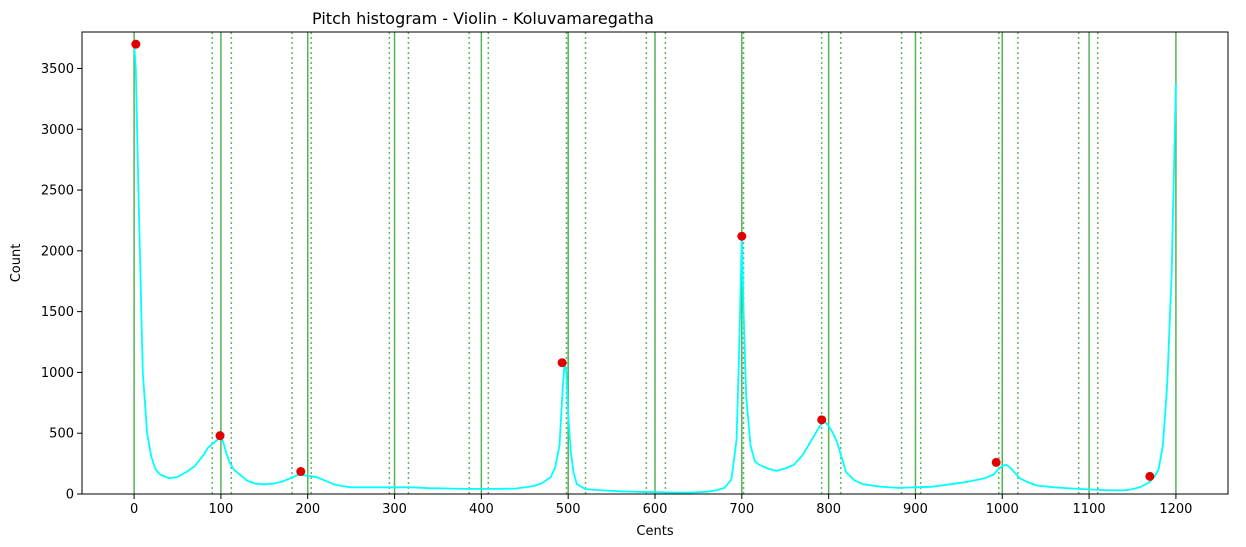 The width and height of the screenshot is (1246, 547). What do you see at coordinates (61, 434) in the screenshot?
I see `y-tick-label-1: 500` at bounding box center [61, 434].